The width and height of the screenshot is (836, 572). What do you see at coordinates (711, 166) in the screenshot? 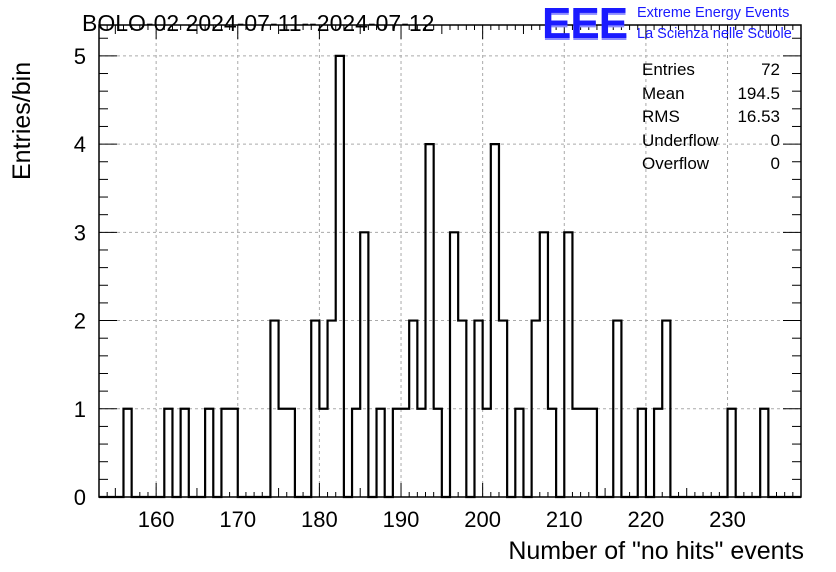
I see `stat-row-overflow: Overflow 0` at bounding box center [711, 166].